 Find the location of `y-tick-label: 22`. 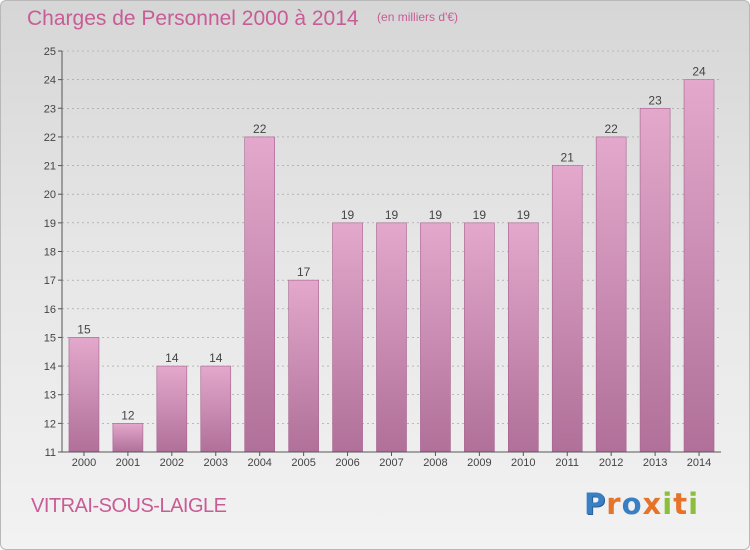

y-tick-label: 22 is located at coordinates (50, 138).